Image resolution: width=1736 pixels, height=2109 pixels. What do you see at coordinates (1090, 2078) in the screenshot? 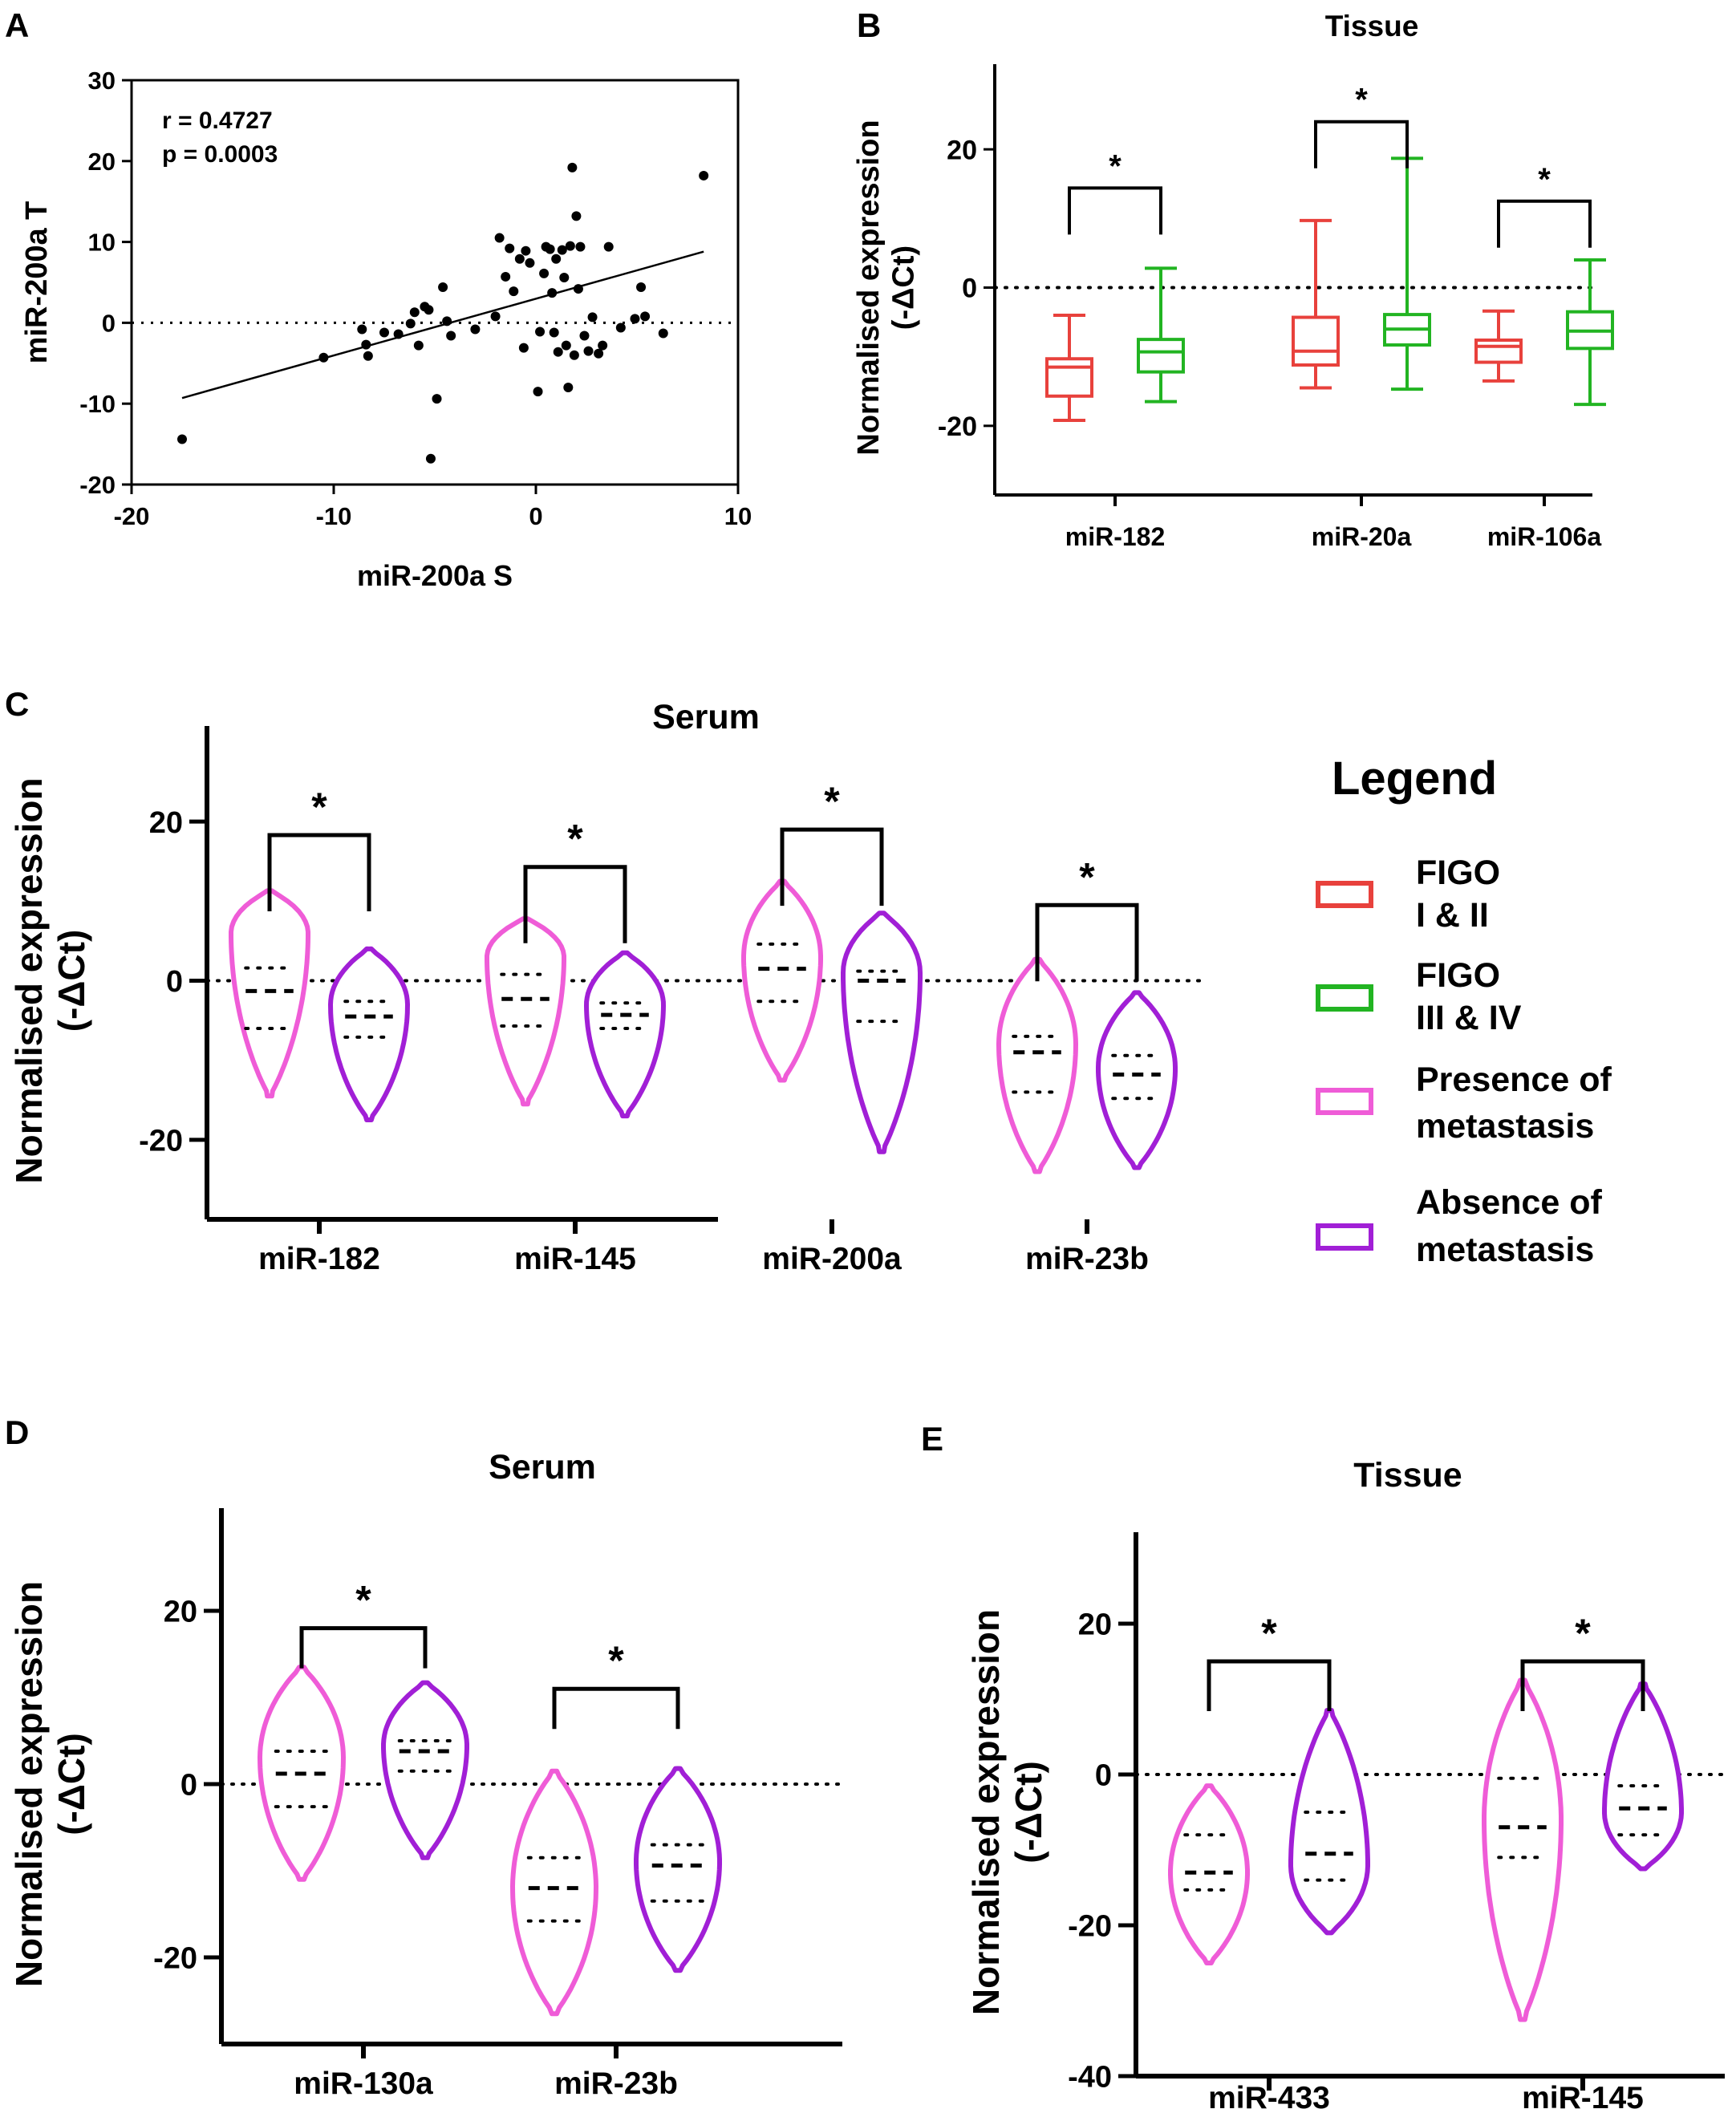
I see `y-tick-label: -40` at bounding box center [1090, 2078].